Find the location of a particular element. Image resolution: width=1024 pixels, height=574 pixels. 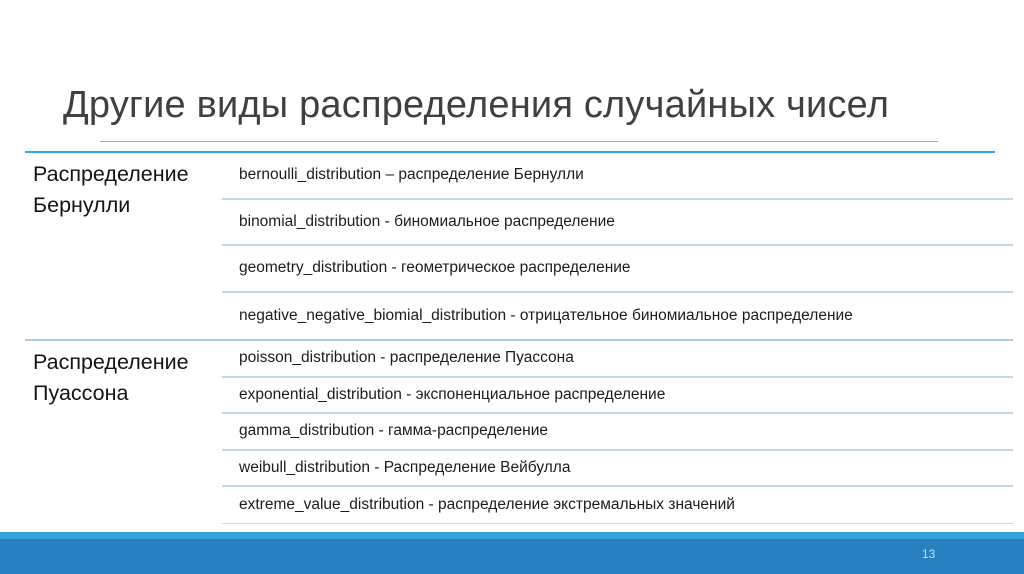

table-row: gamma_distribution - гамма-распределение is located at coordinates (617, 432).